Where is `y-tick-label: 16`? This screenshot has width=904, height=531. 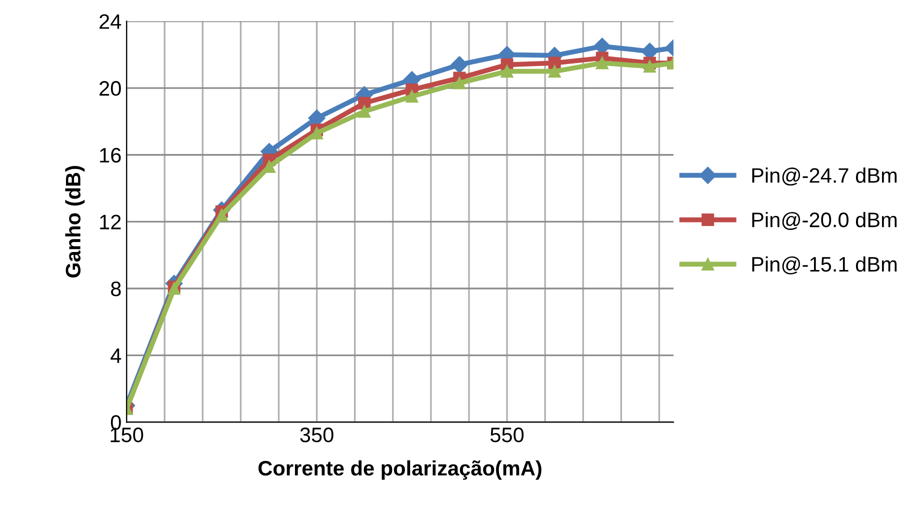 y-tick-label: 16 is located at coordinates (110, 155).